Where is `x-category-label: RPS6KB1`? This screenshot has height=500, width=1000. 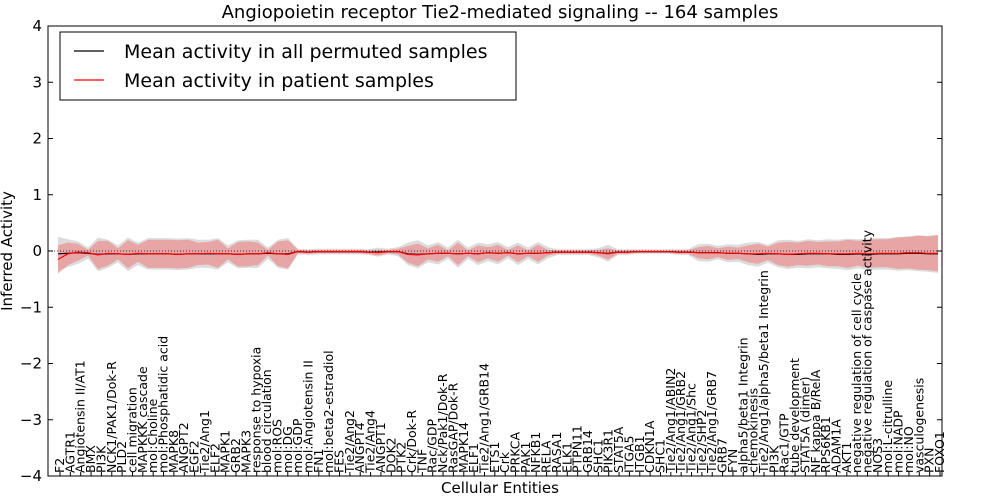
x-category-label: RPS6KB1 is located at coordinates (825, 444).